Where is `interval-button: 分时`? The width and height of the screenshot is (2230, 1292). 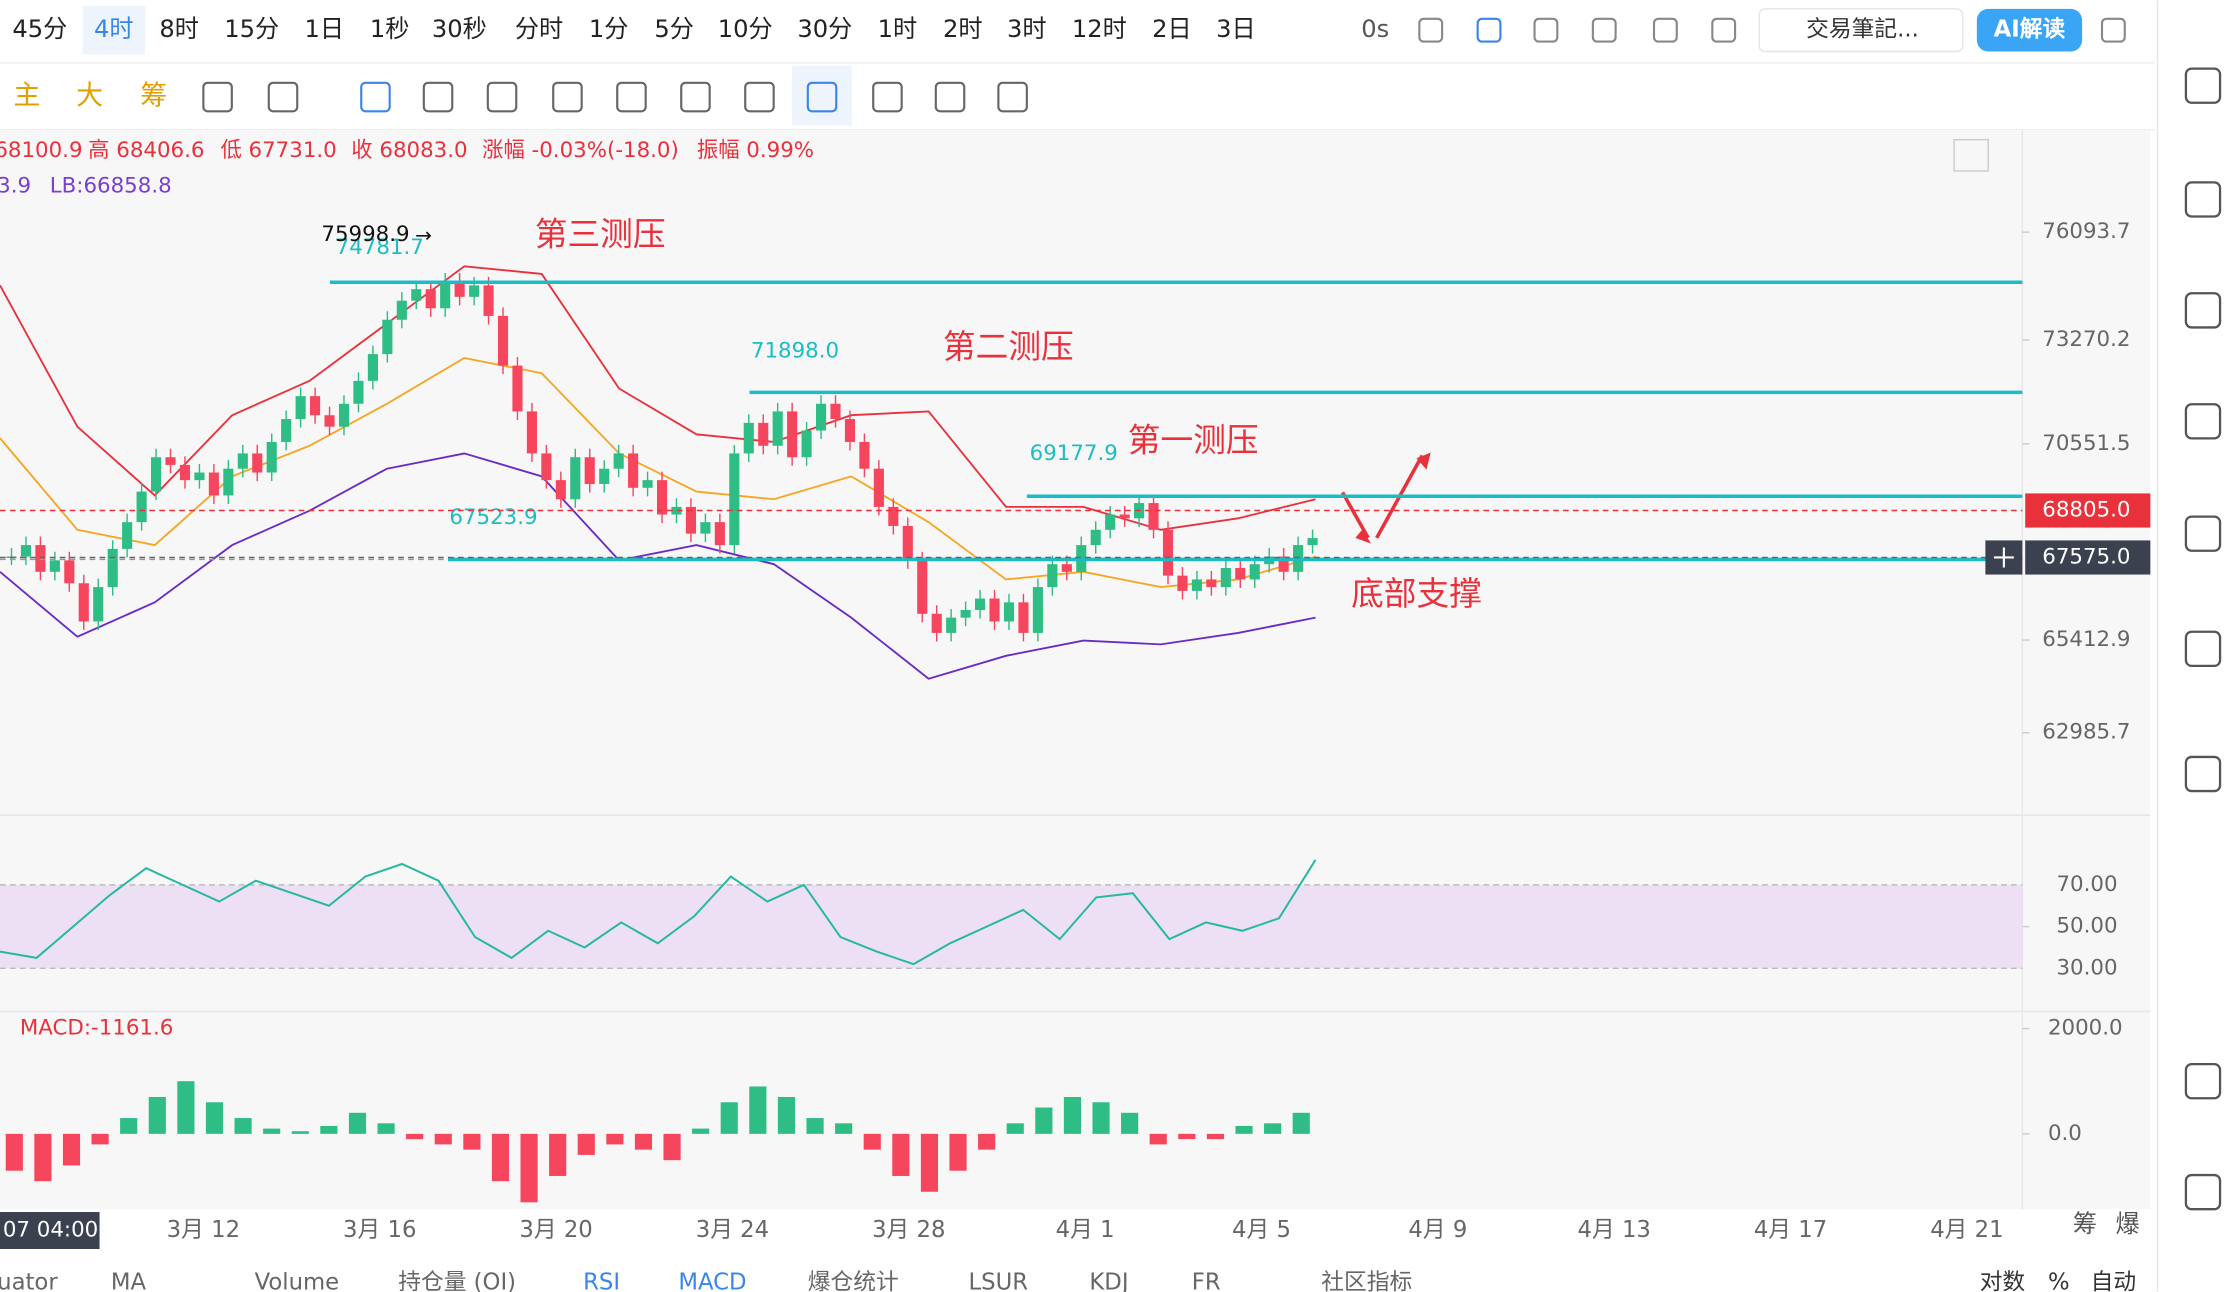 interval-button: 分时 is located at coordinates (539, 29).